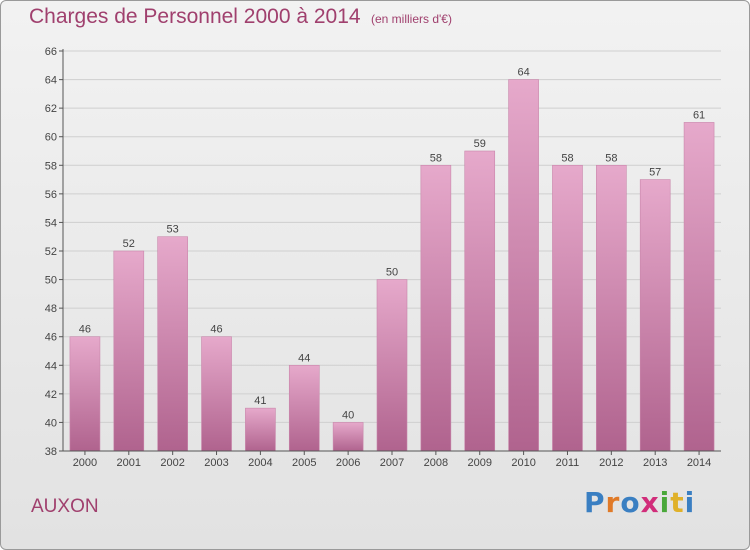 This screenshot has height=550, width=750. What do you see at coordinates (51, 309) in the screenshot?
I see `y-tick-label: 48` at bounding box center [51, 309].